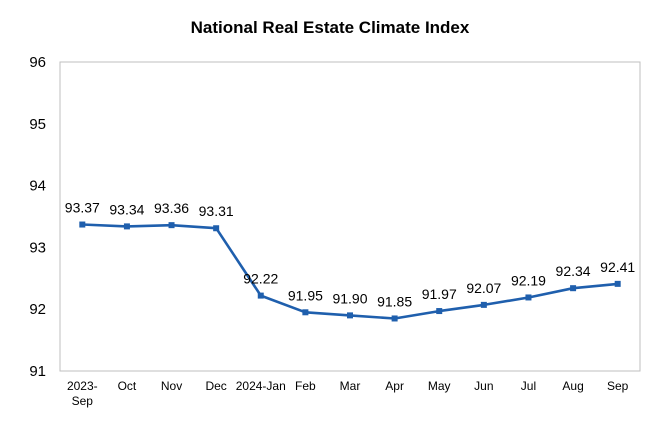  What do you see at coordinates (171, 208) in the screenshot?
I see `data-label: 93.36` at bounding box center [171, 208].